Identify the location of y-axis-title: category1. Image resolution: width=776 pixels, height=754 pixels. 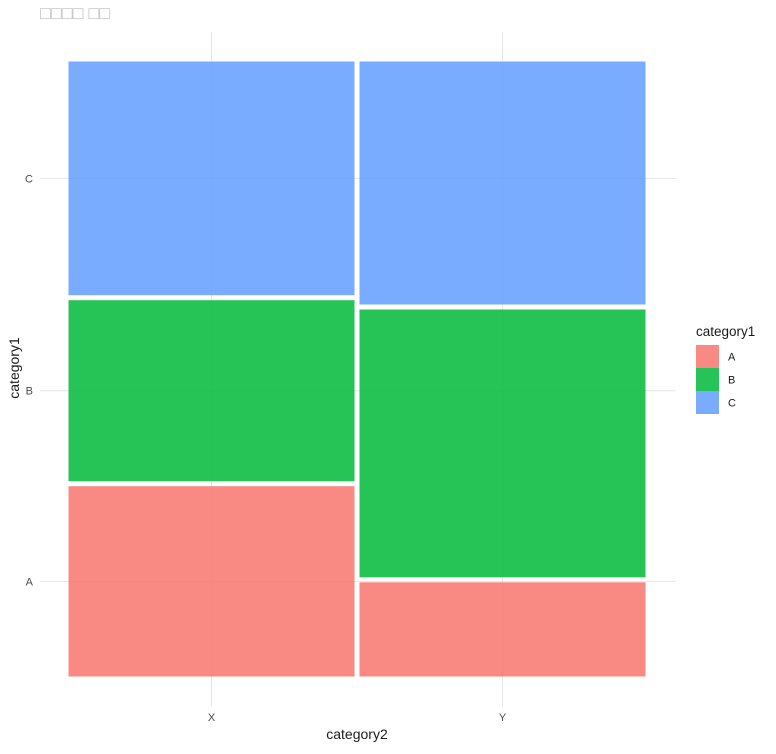
(14, 368).